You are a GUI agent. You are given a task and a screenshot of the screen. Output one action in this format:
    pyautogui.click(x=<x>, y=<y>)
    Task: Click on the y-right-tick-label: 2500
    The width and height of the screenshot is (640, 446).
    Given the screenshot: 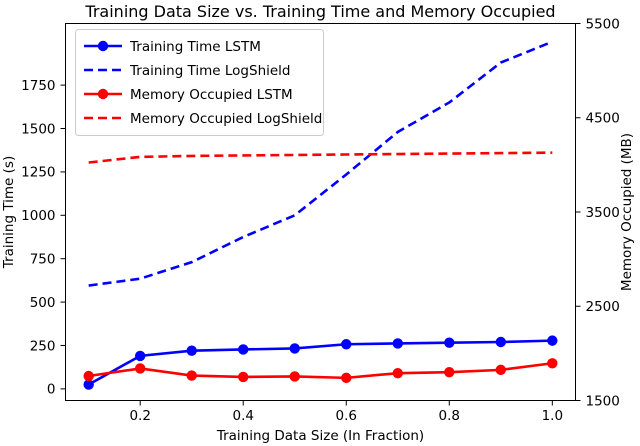 What is the action you would take?
    pyautogui.click(x=603, y=307)
    